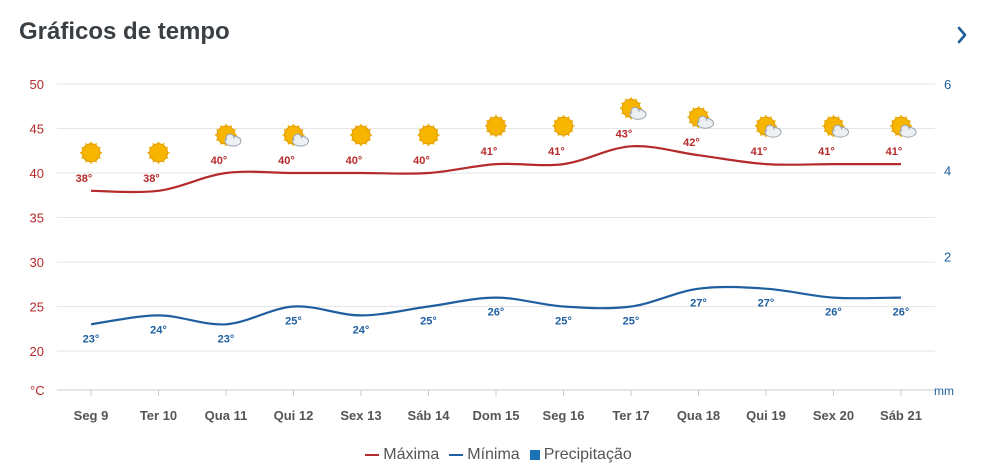  I want to click on legend-swatch-precip, so click(534, 455).